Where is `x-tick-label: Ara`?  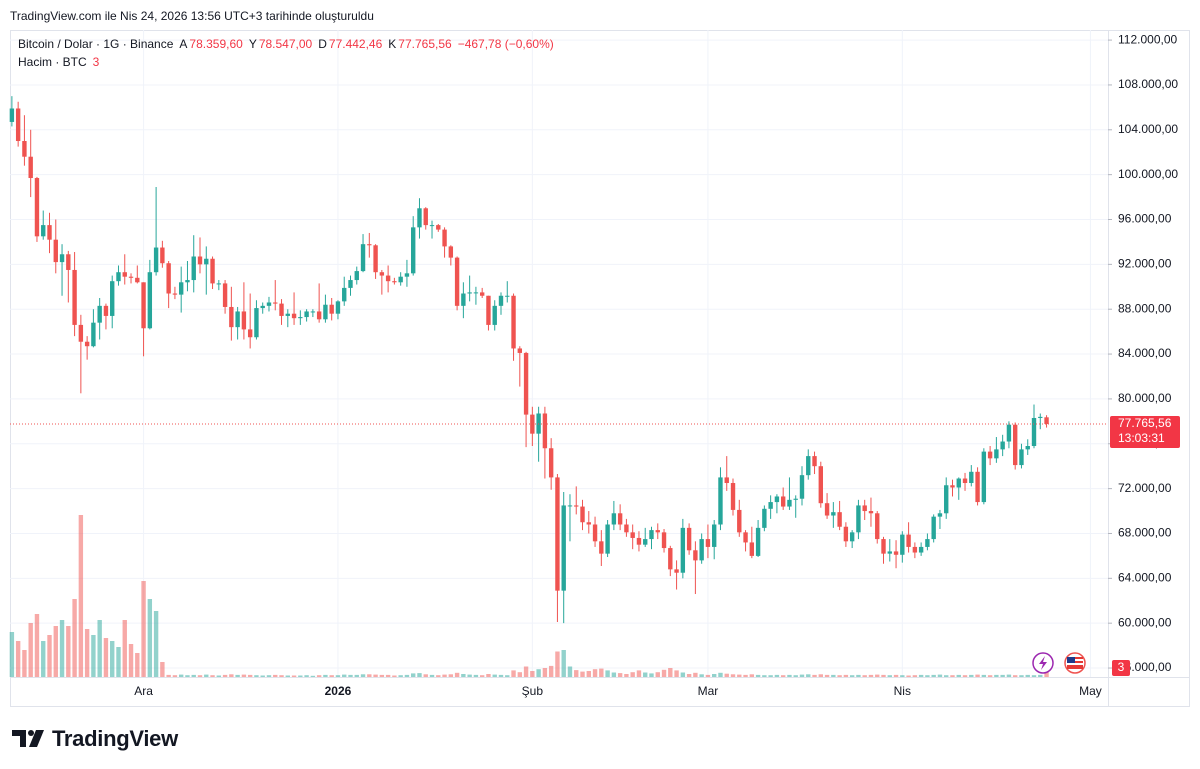
x-tick-label: Ara is located at coordinates (143, 691).